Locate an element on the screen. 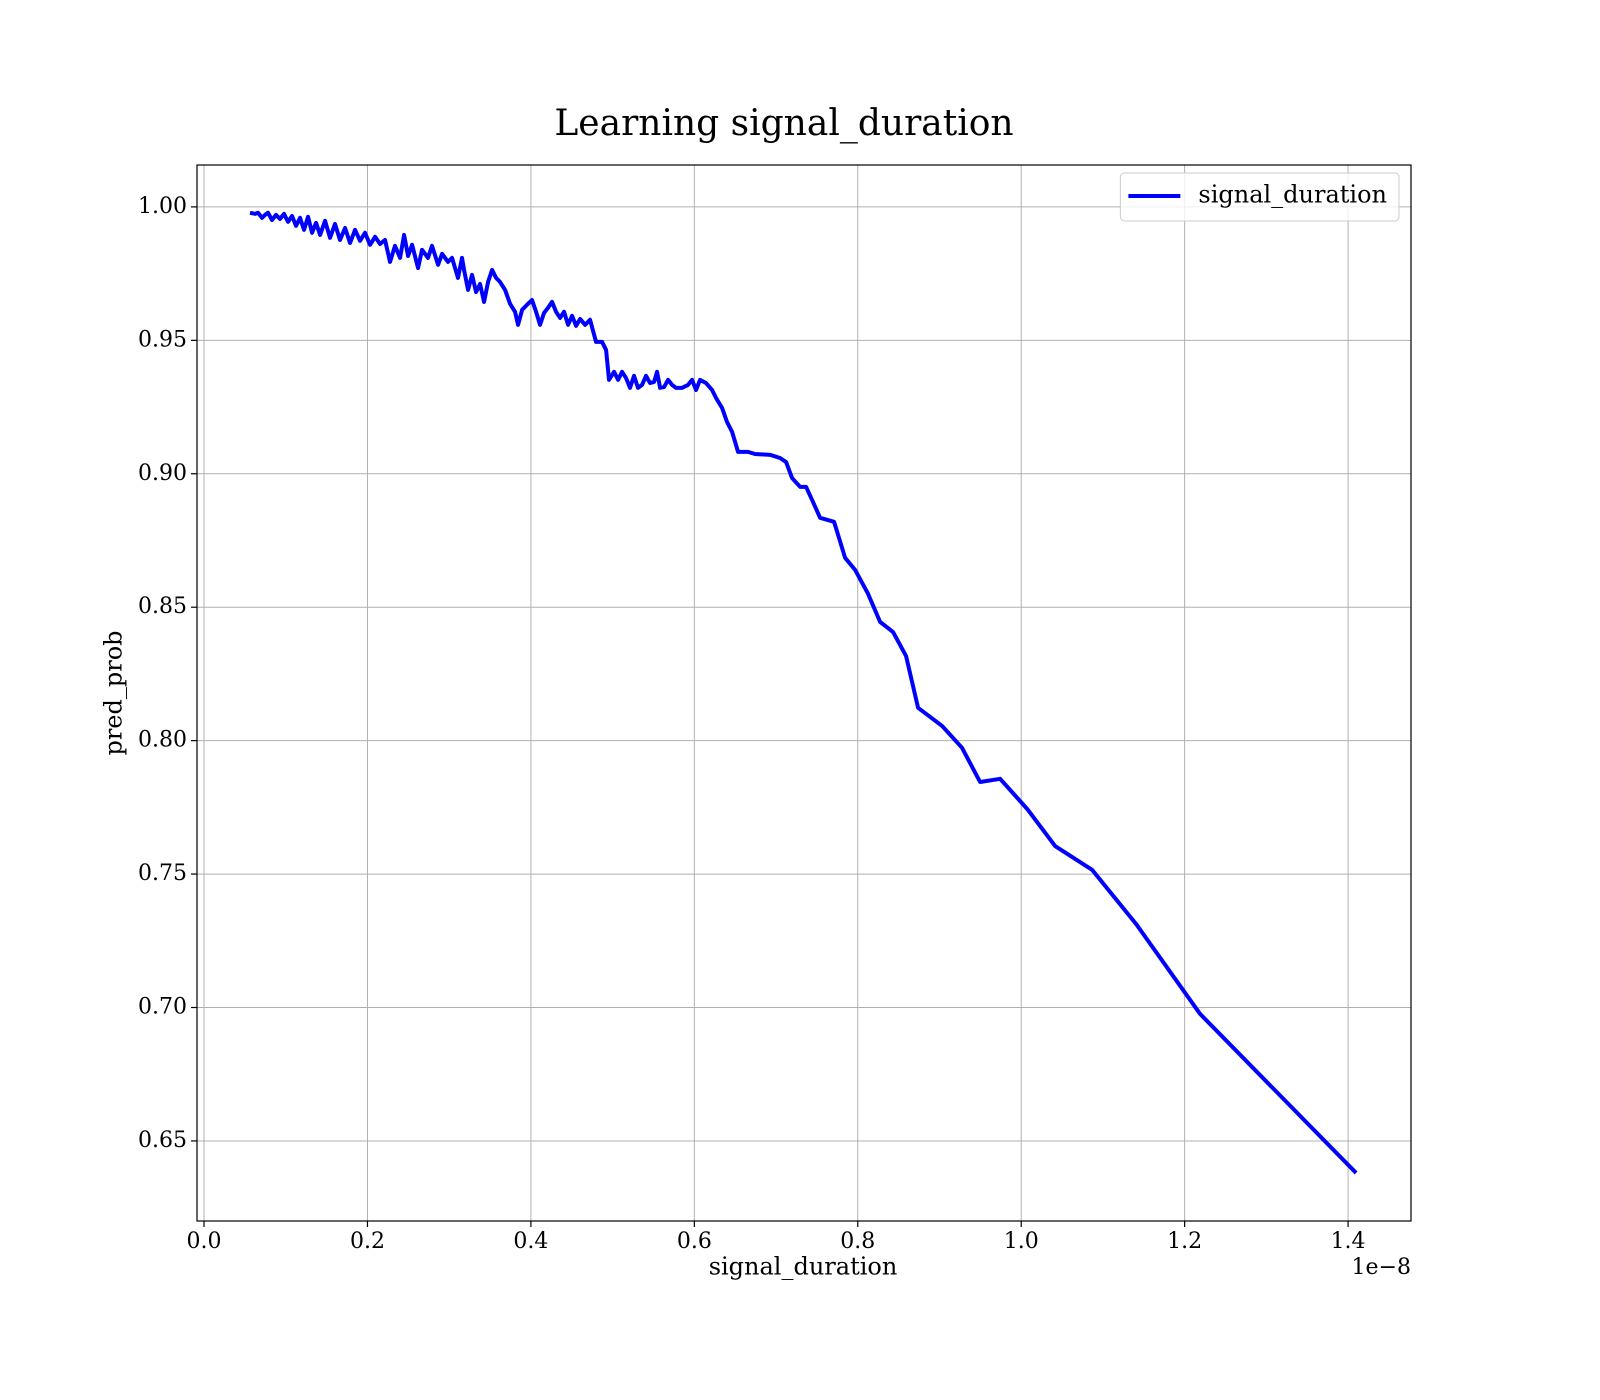 The width and height of the screenshot is (1600, 1400). x-tick-label: 1.2 is located at coordinates (1184, 1241).